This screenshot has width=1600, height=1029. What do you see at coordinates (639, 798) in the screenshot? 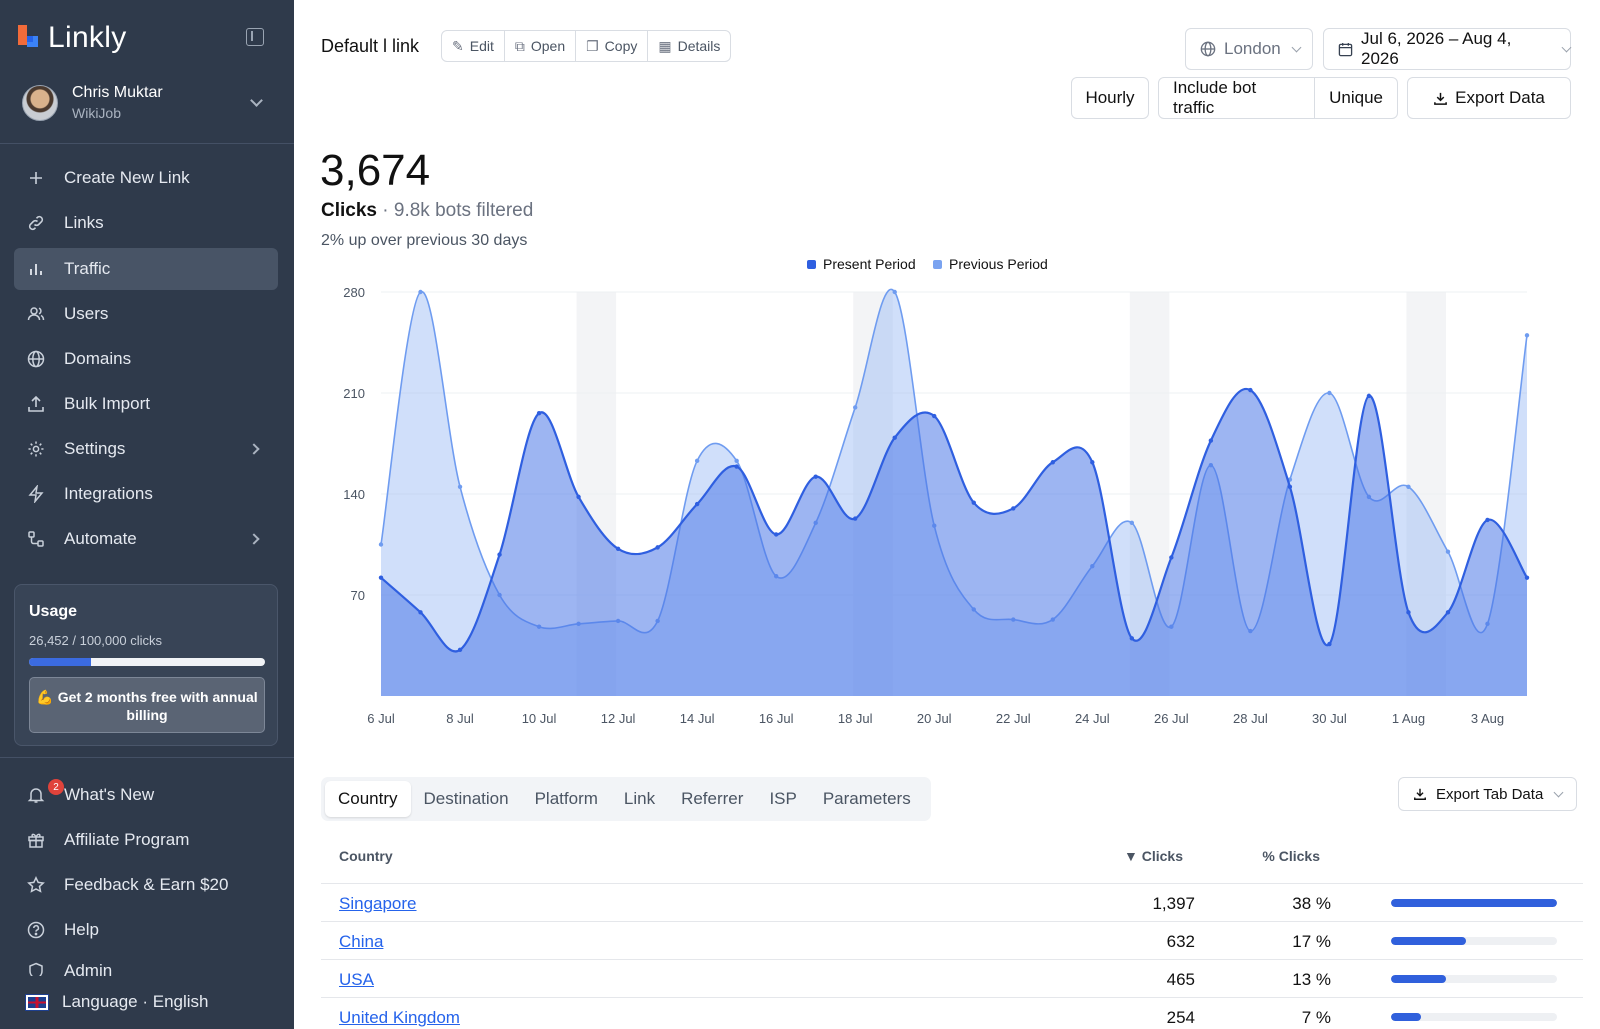
I see `tab-link: Link` at bounding box center [639, 798].